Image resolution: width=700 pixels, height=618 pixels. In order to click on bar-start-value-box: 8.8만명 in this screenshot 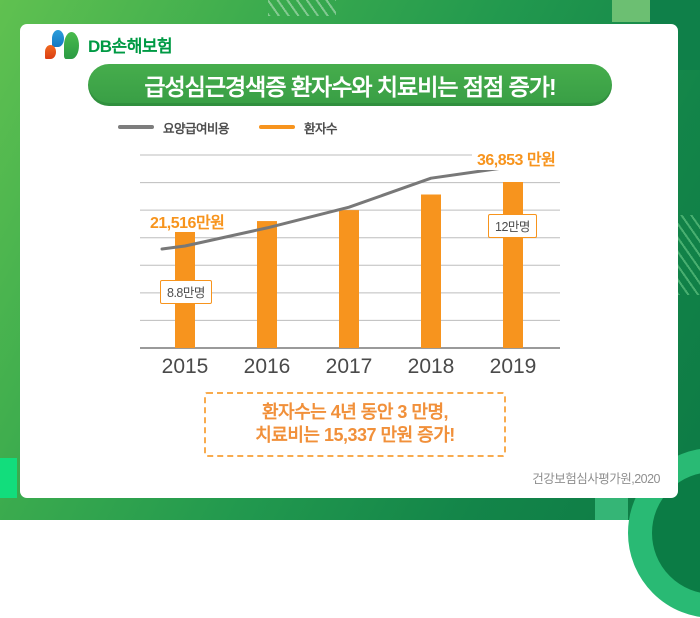, I will do `click(186, 292)`.